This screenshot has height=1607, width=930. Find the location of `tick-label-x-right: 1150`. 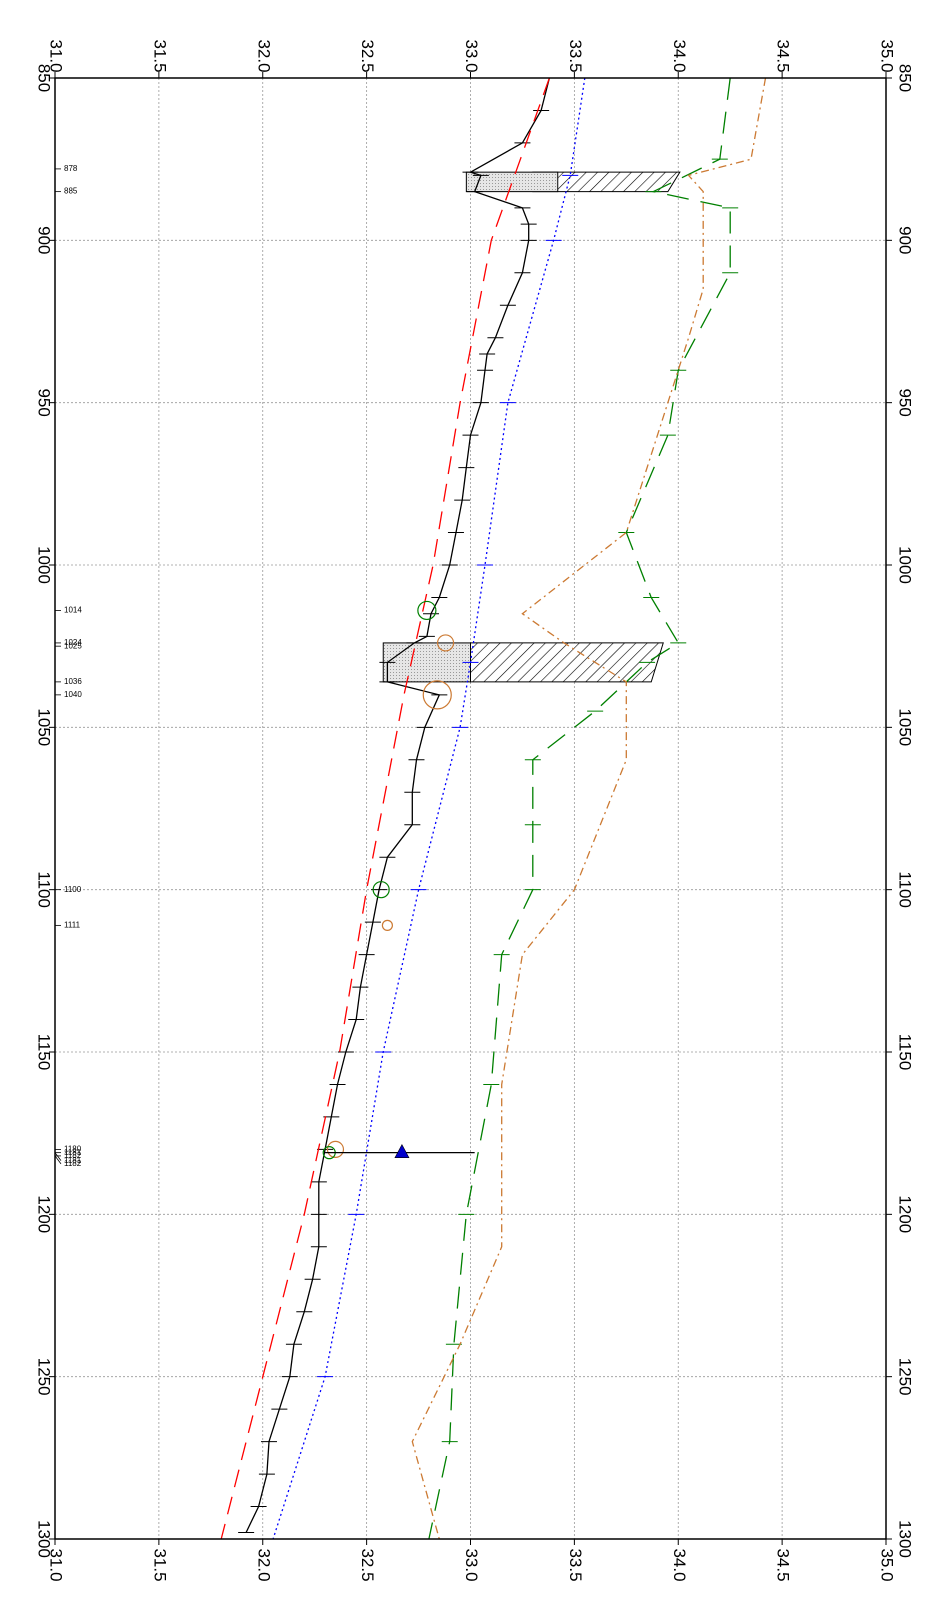

tick-label-x-right: 1150 is located at coordinates (905, 1052).